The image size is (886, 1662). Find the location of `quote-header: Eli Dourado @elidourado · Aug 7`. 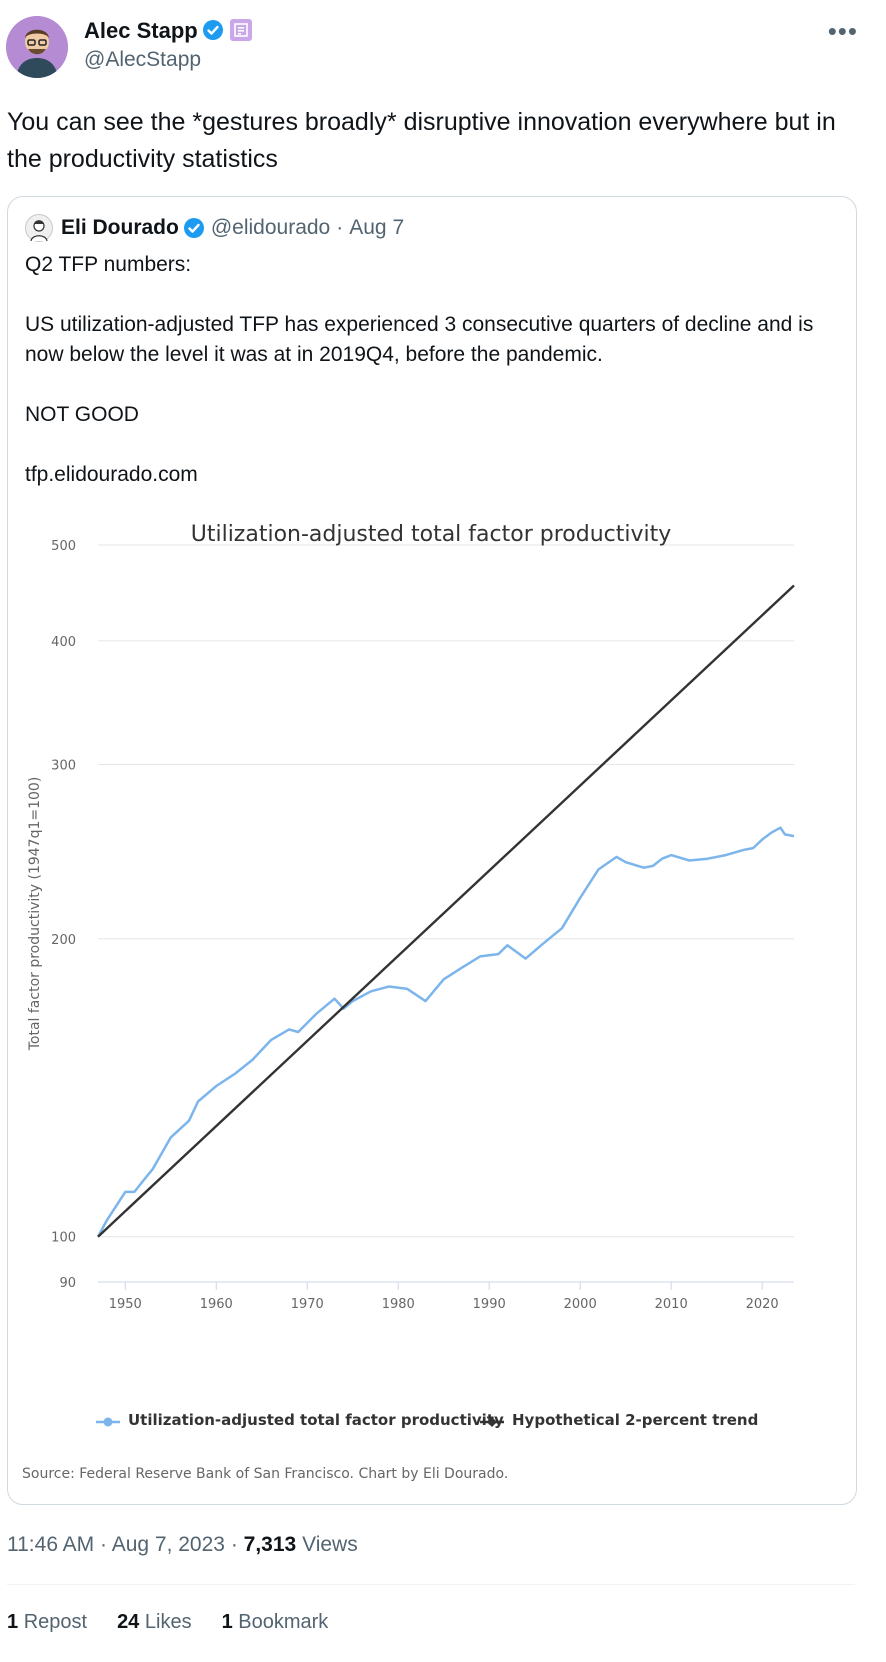

quote-header: Eli Dourado @elidourado · Aug 7 is located at coordinates (214, 228).